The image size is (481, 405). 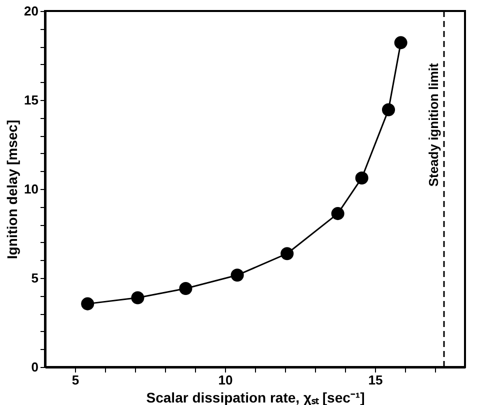 I want to click on y-tick-label: 20, so click(x=31, y=11).